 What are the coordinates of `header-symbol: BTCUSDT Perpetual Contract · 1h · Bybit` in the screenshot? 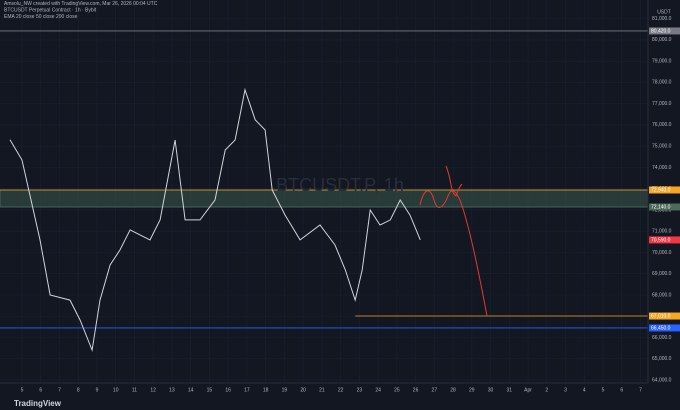 It's located at (50, 10).